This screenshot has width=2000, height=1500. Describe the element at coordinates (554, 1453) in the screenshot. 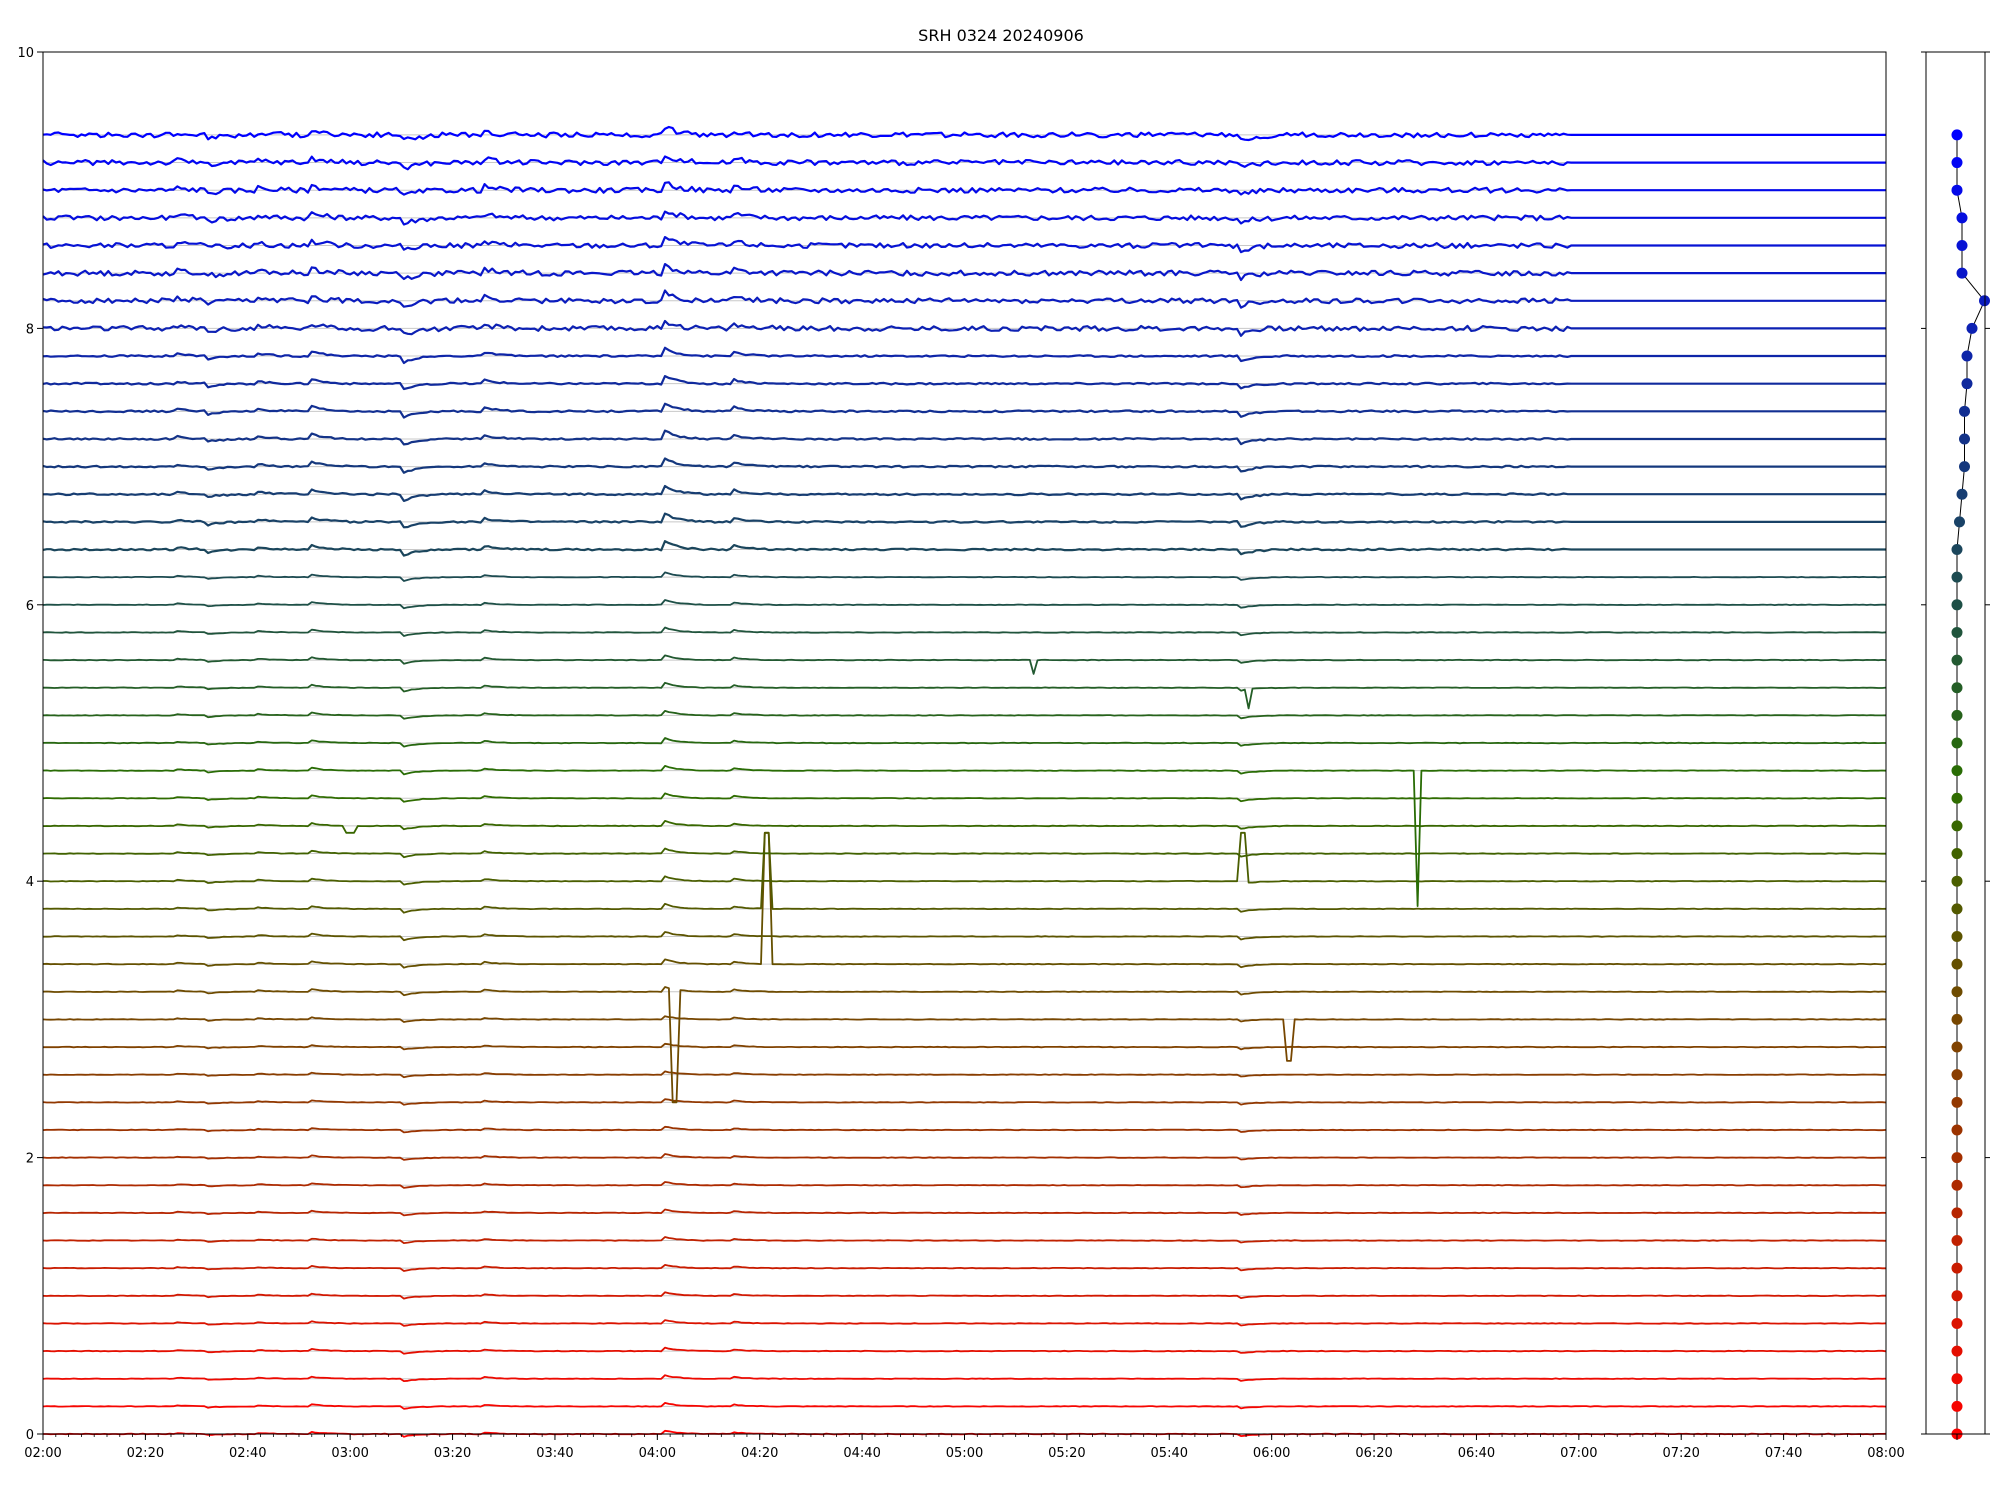

I see `x-tick-label: 03:40` at that location.